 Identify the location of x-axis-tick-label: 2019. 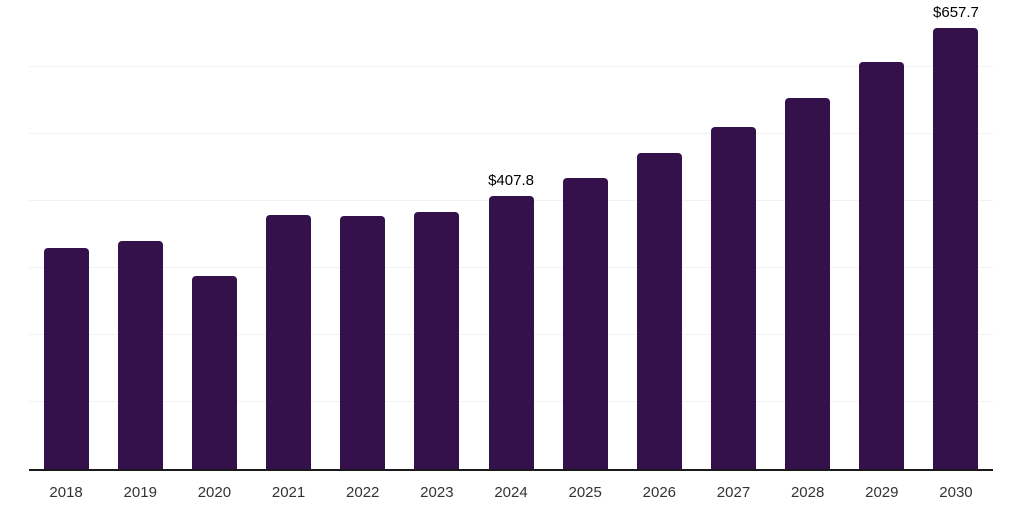
(140, 492).